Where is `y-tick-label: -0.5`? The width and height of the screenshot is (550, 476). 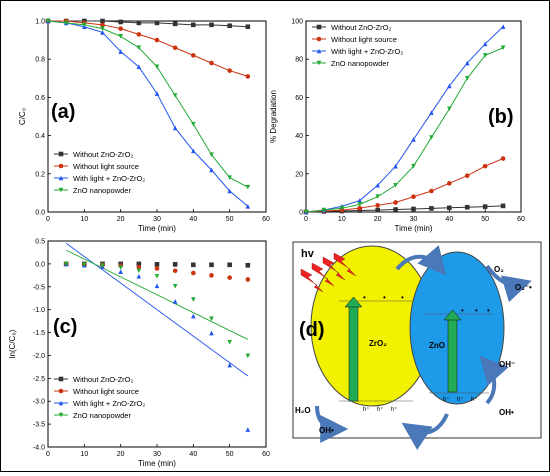 y-tick-label: -0.5 is located at coordinates (39, 287).